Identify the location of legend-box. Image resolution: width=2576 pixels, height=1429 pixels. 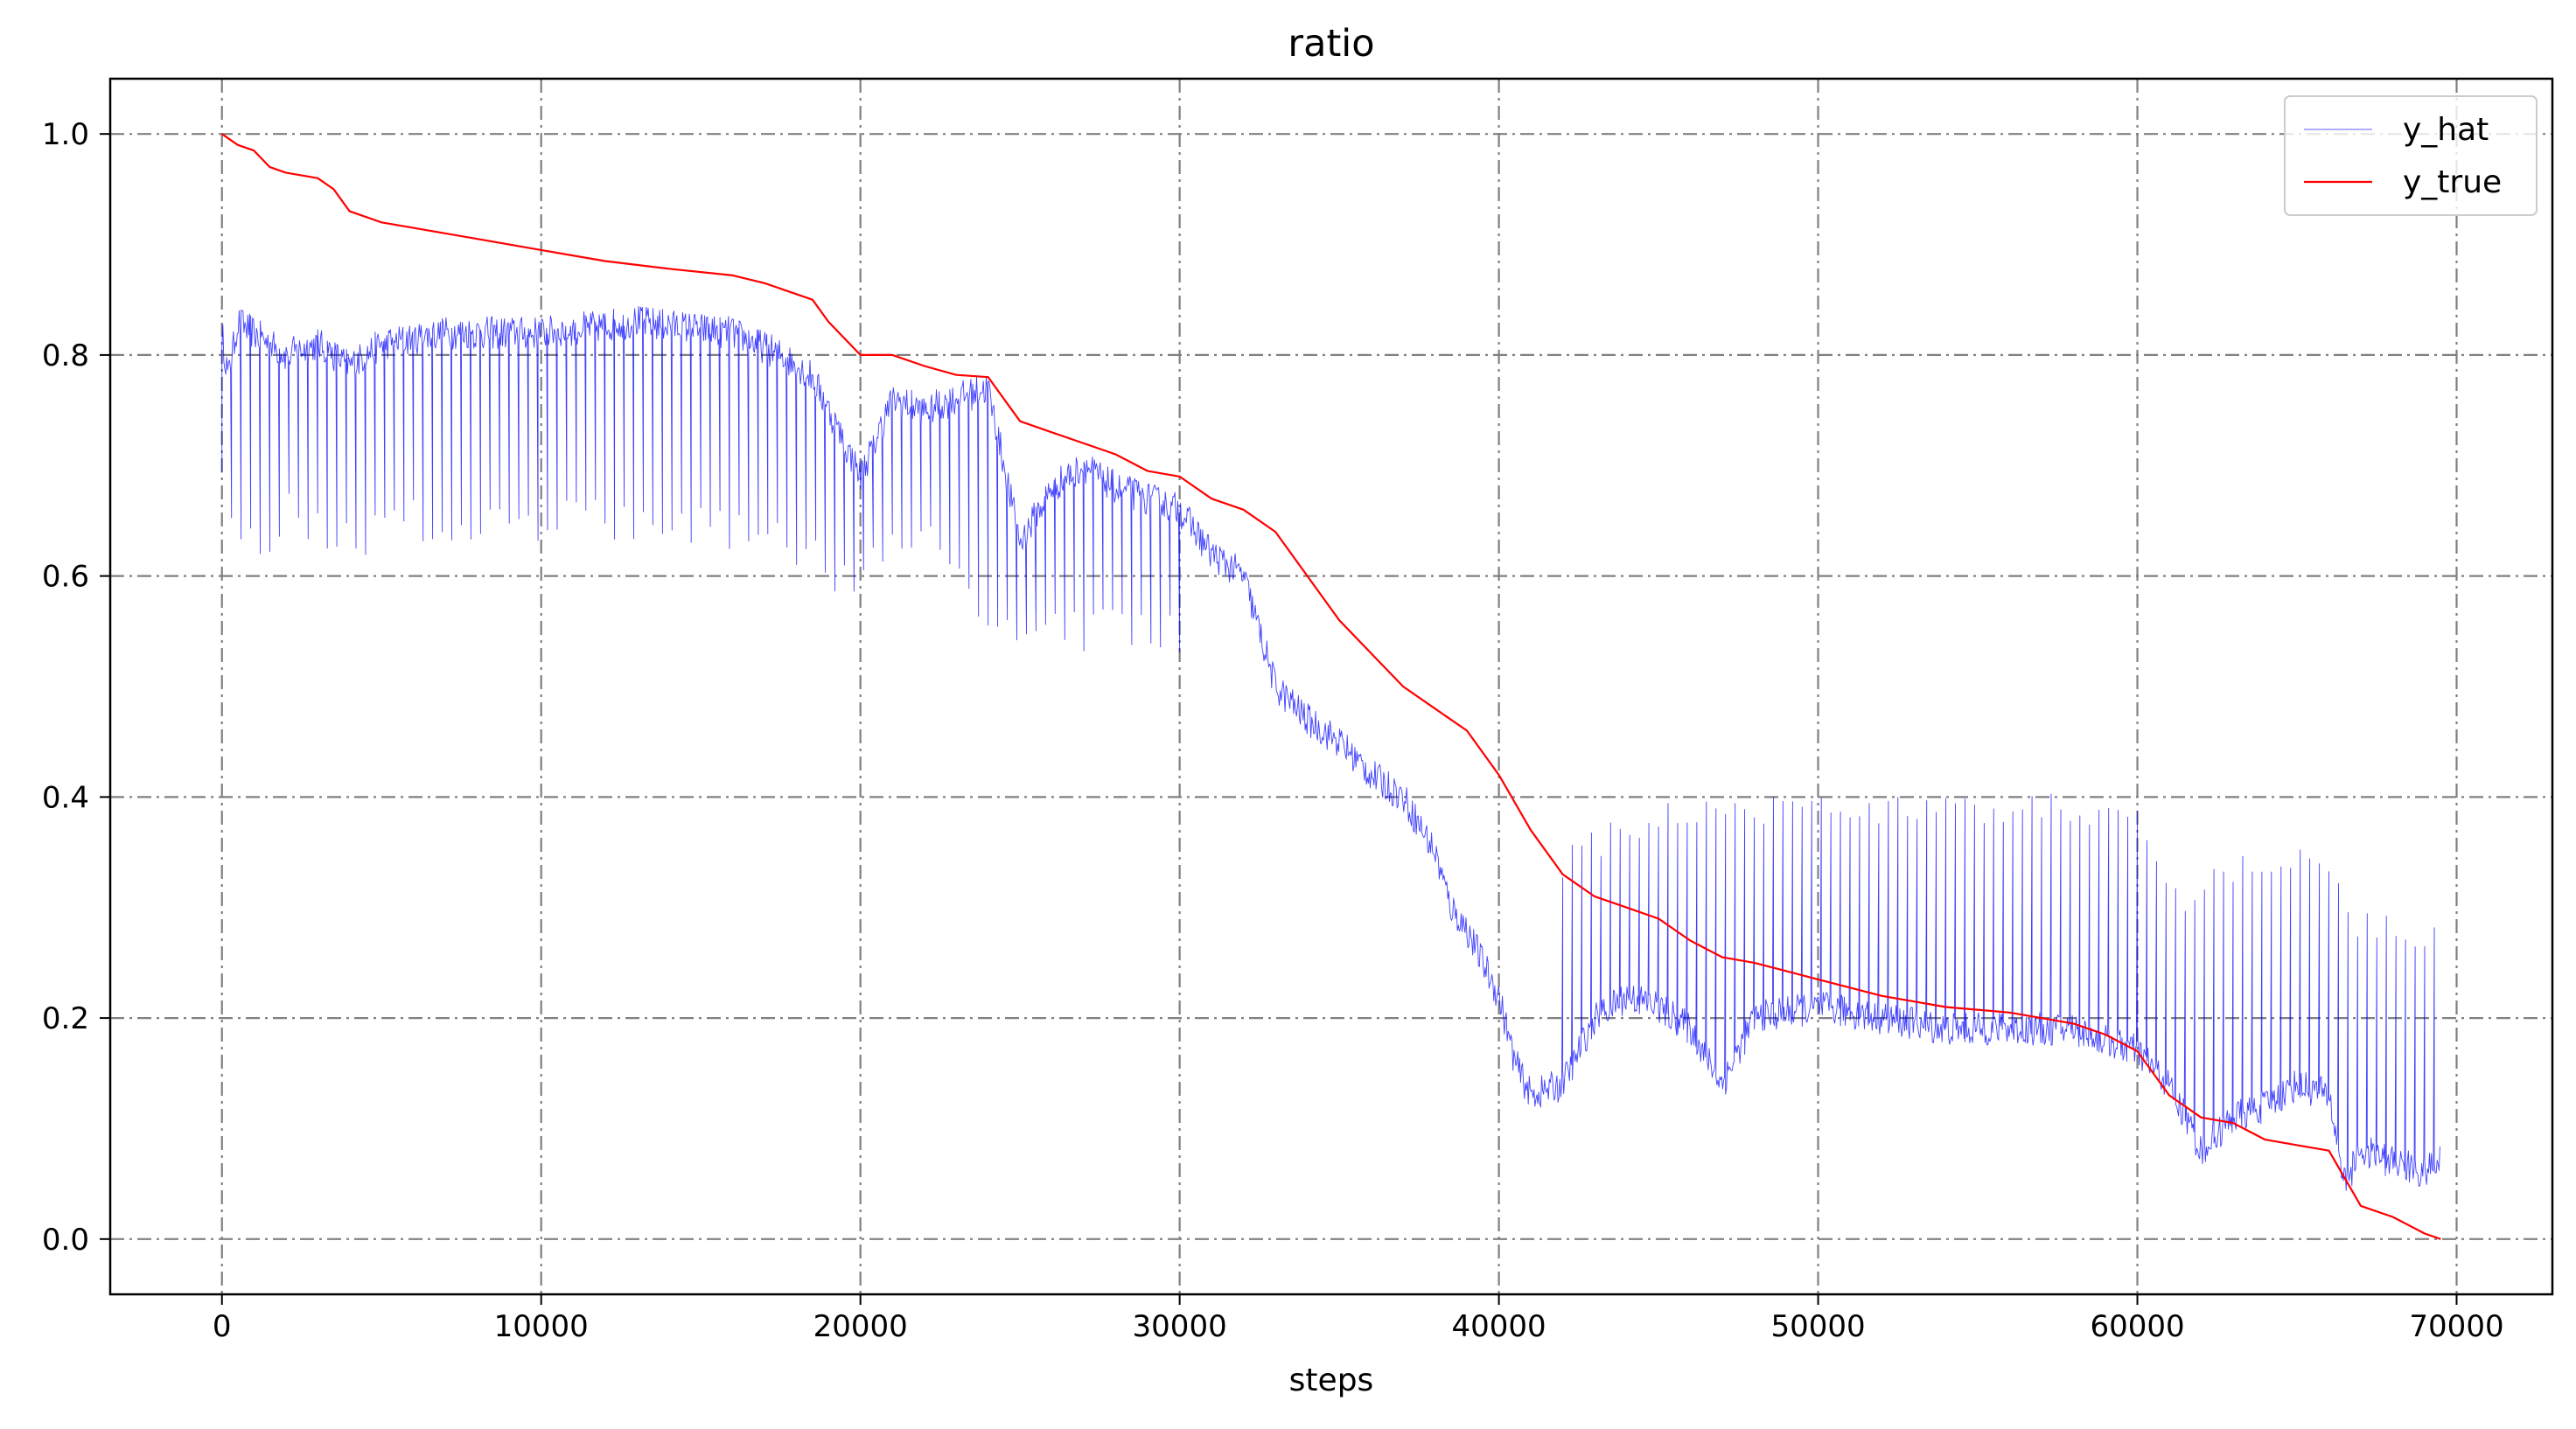
(2411, 155).